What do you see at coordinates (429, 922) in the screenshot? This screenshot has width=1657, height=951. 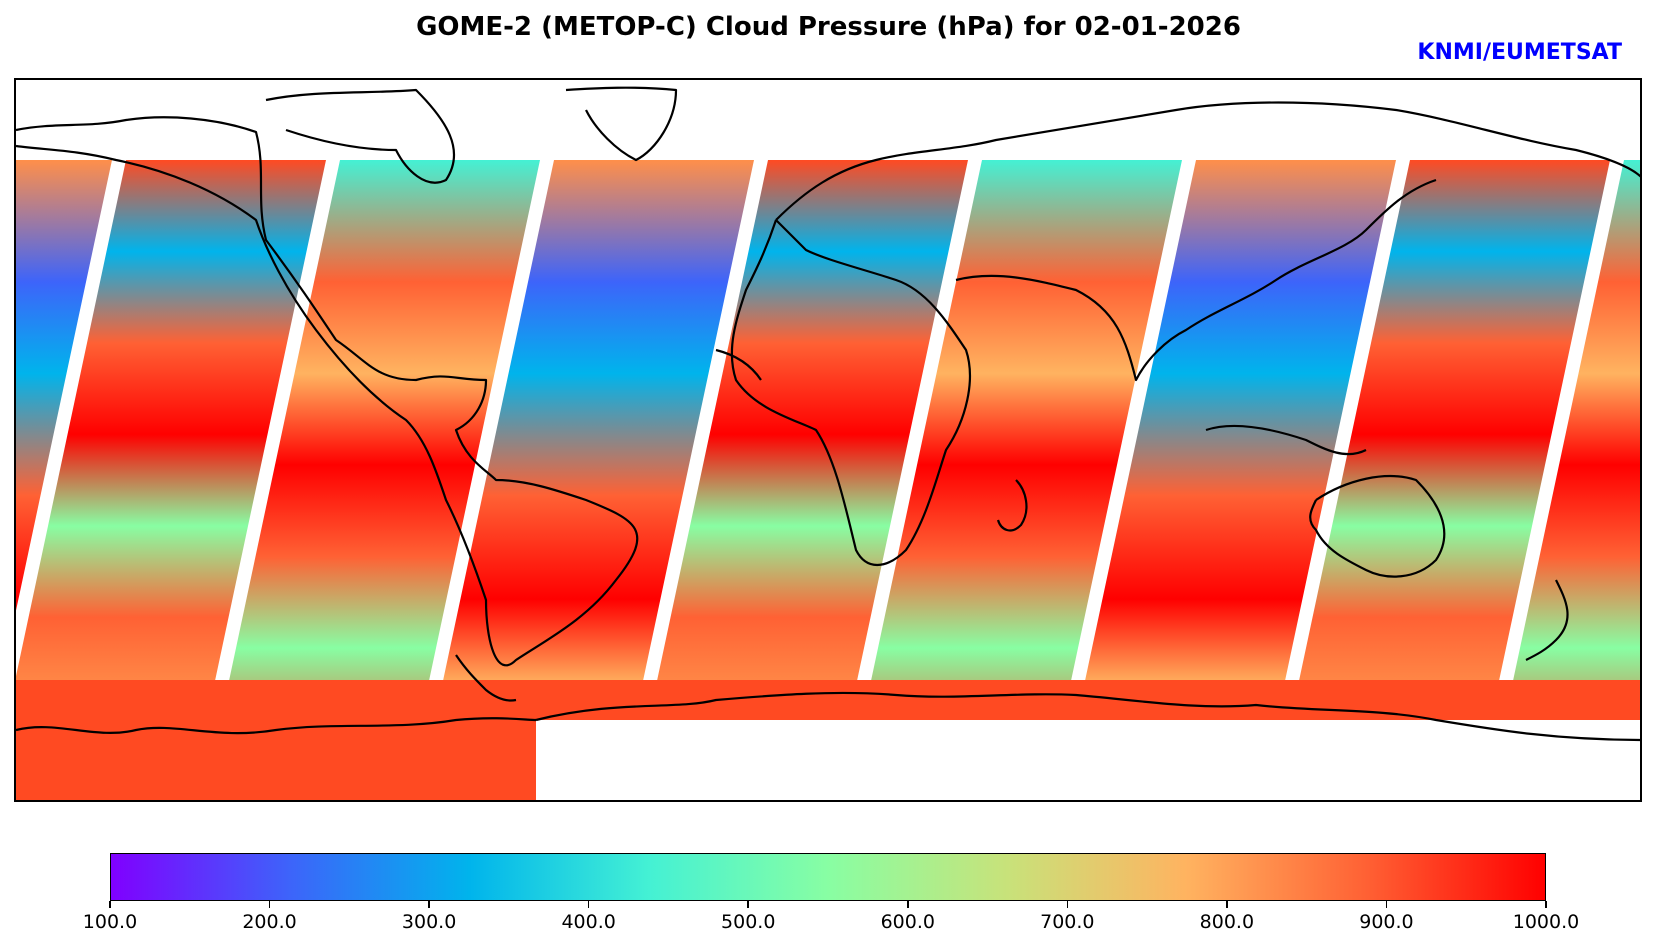 I see `colorbar-tick-label: 300.0` at bounding box center [429, 922].